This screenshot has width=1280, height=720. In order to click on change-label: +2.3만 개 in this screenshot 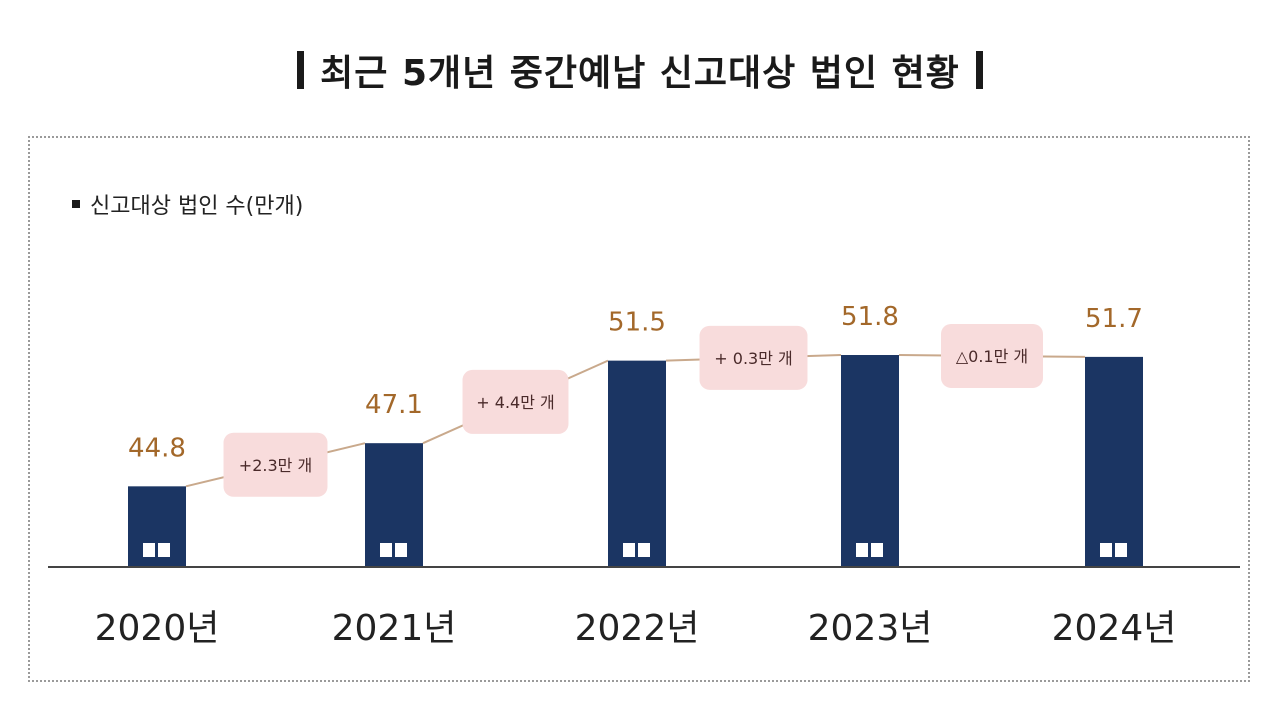, I will do `click(275, 465)`.